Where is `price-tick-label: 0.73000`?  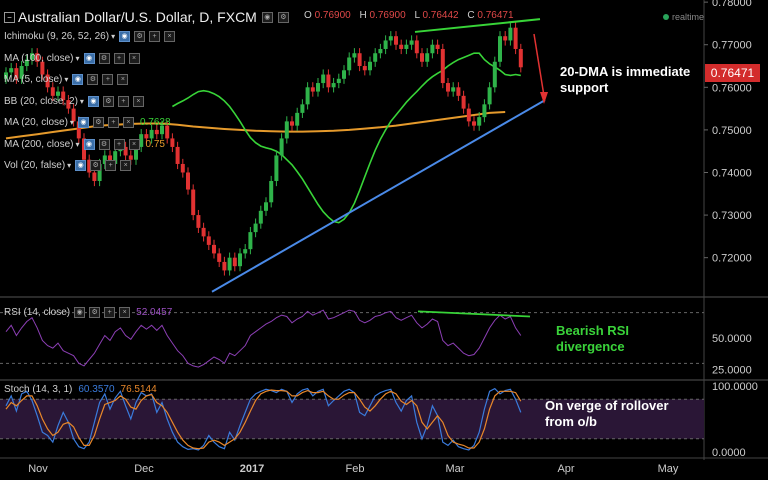 price-tick-label: 0.73000 is located at coordinates (732, 216).